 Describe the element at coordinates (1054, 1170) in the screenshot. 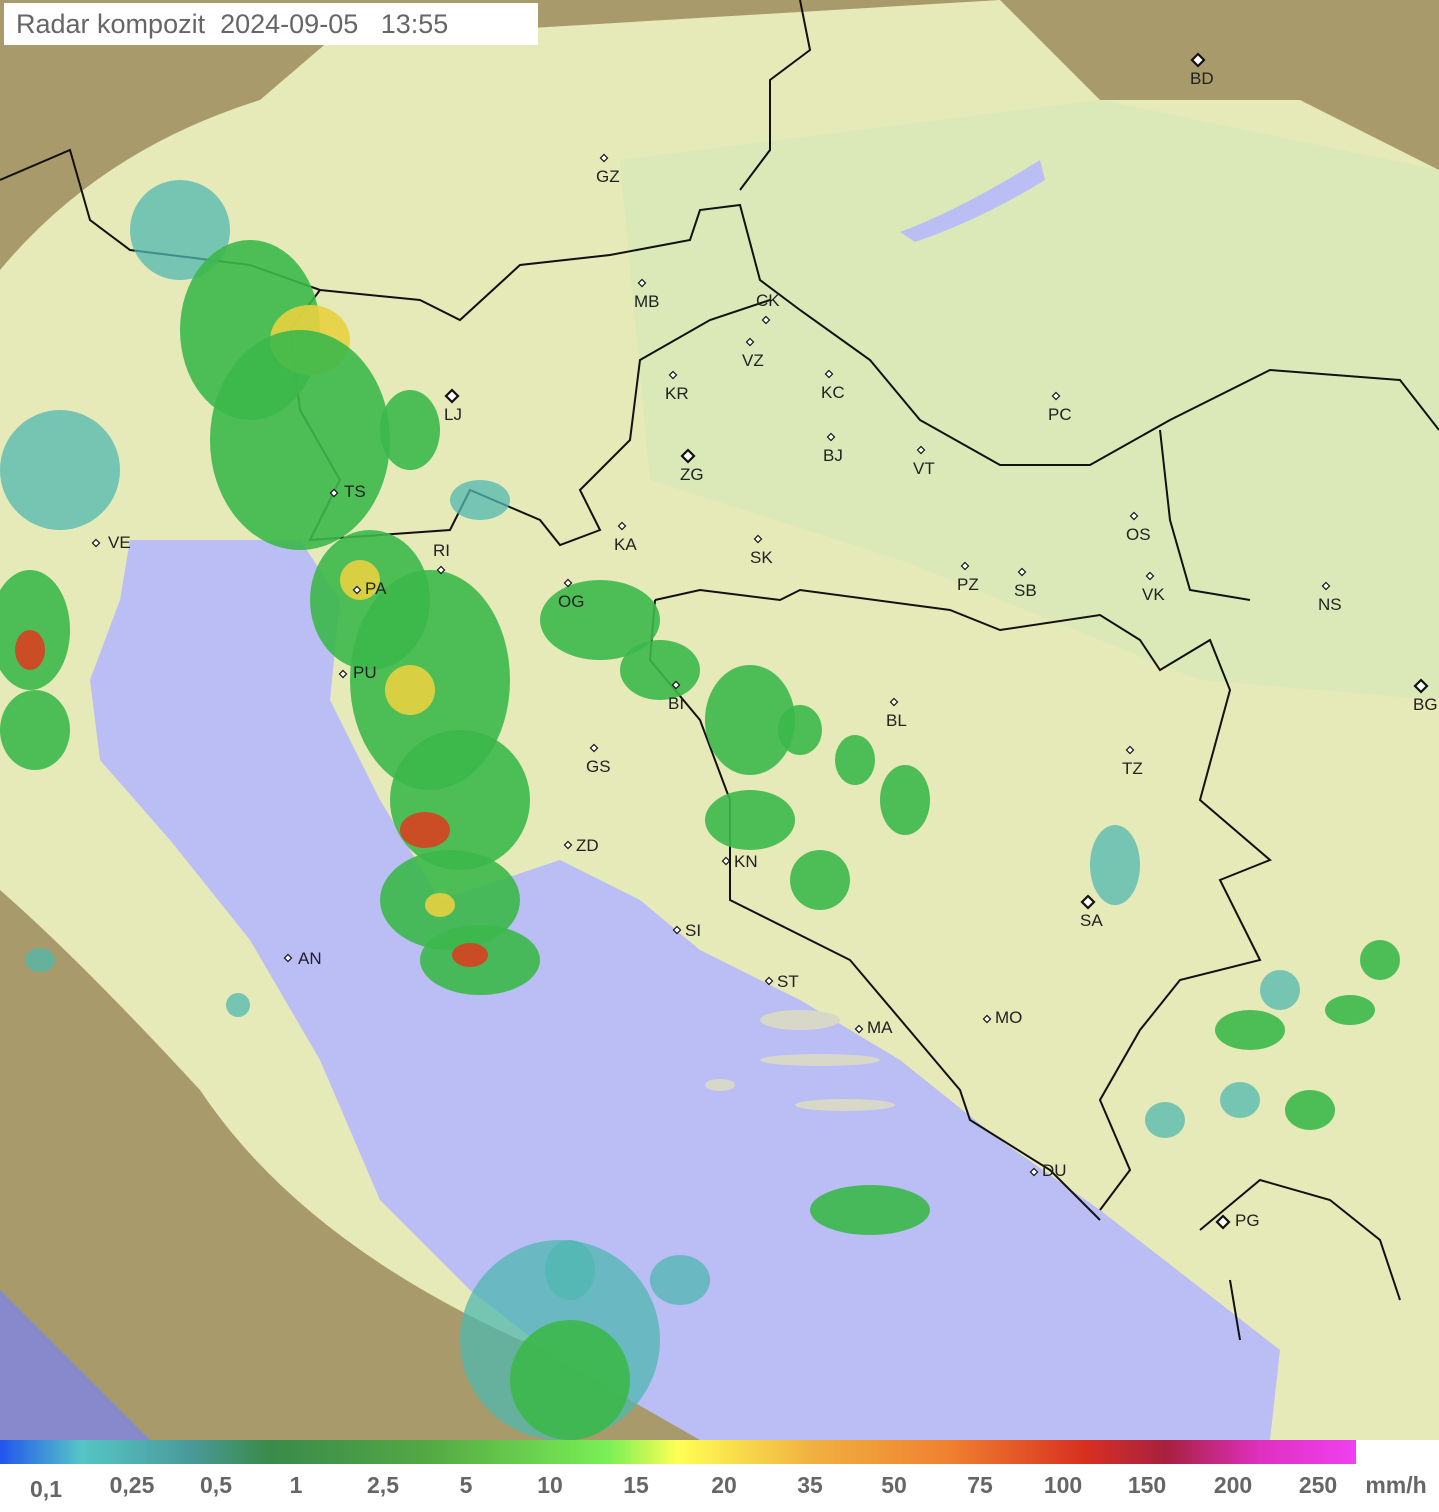

I see `city-label: DU` at that location.